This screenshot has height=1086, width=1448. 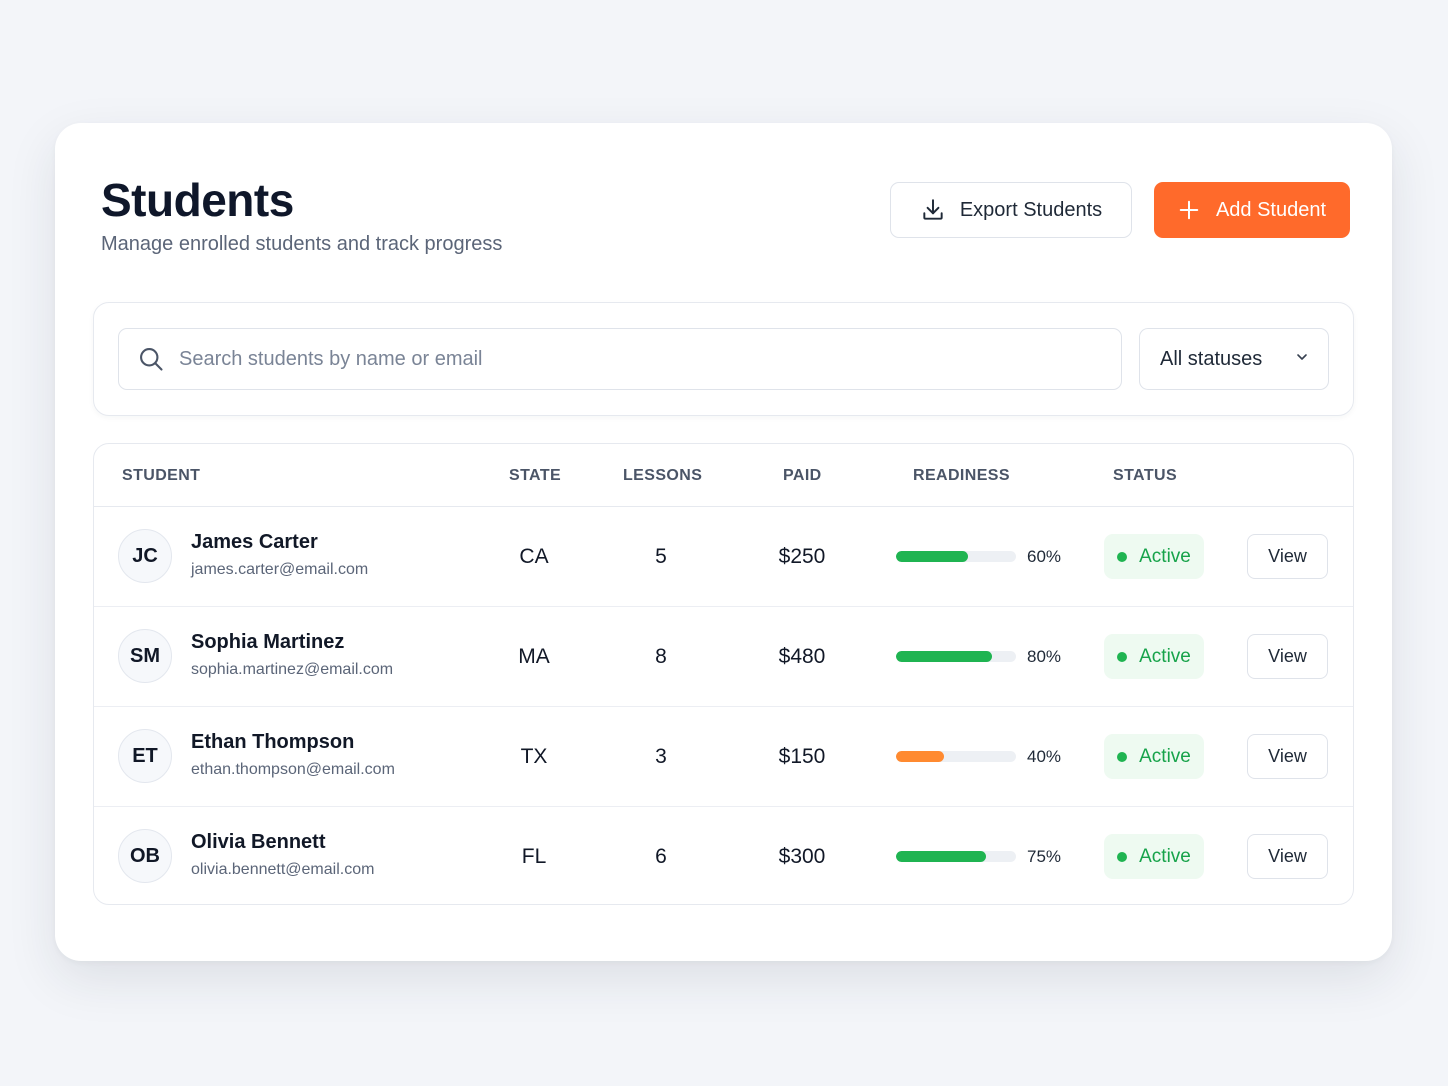 I want to click on student-state: CA, so click(x=534, y=556).